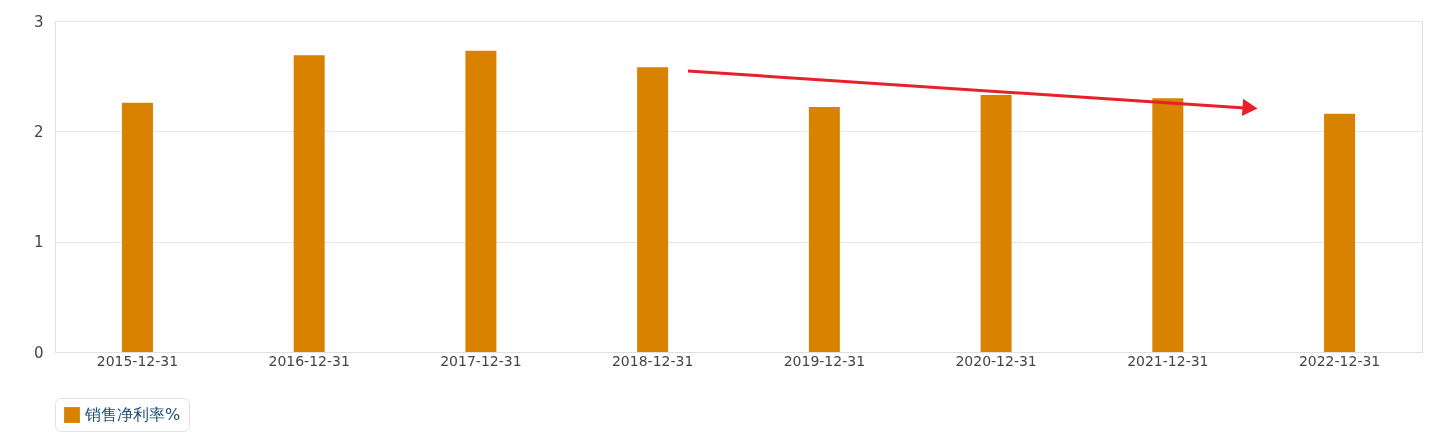 The height and width of the screenshot is (436, 1440). Describe the element at coordinates (137, 360) in the screenshot. I see `x-tick-label: 2015-12-31` at that location.